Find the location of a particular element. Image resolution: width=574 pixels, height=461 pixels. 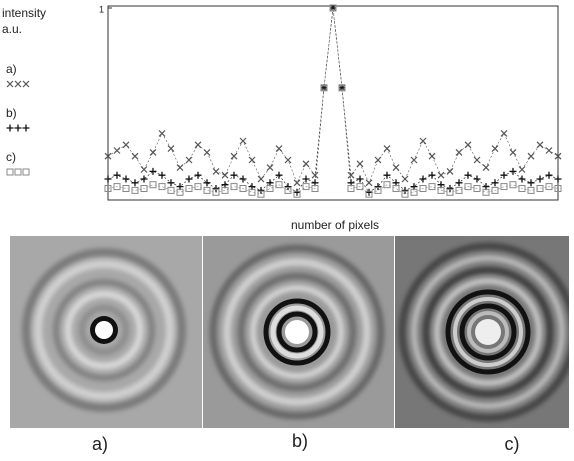

x-axis-label: number of pixels is located at coordinates (335, 225).